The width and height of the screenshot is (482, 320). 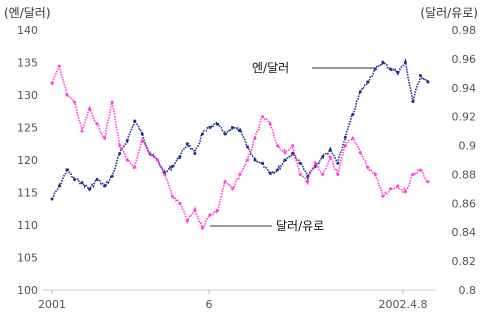 I want to click on x-tick-label: 2002.4.8, so click(x=403, y=304).